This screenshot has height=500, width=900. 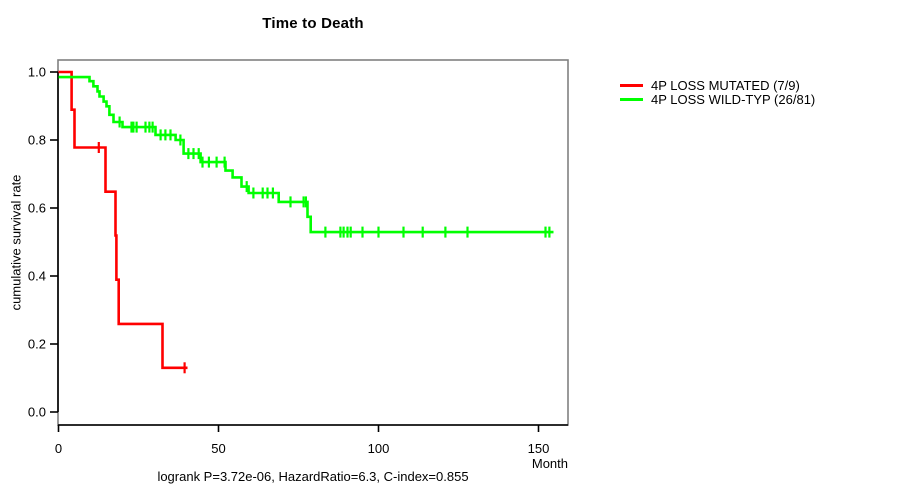 I want to click on legend-label: 4P LOSS MUTATED (7/9), so click(x=725, y=85).